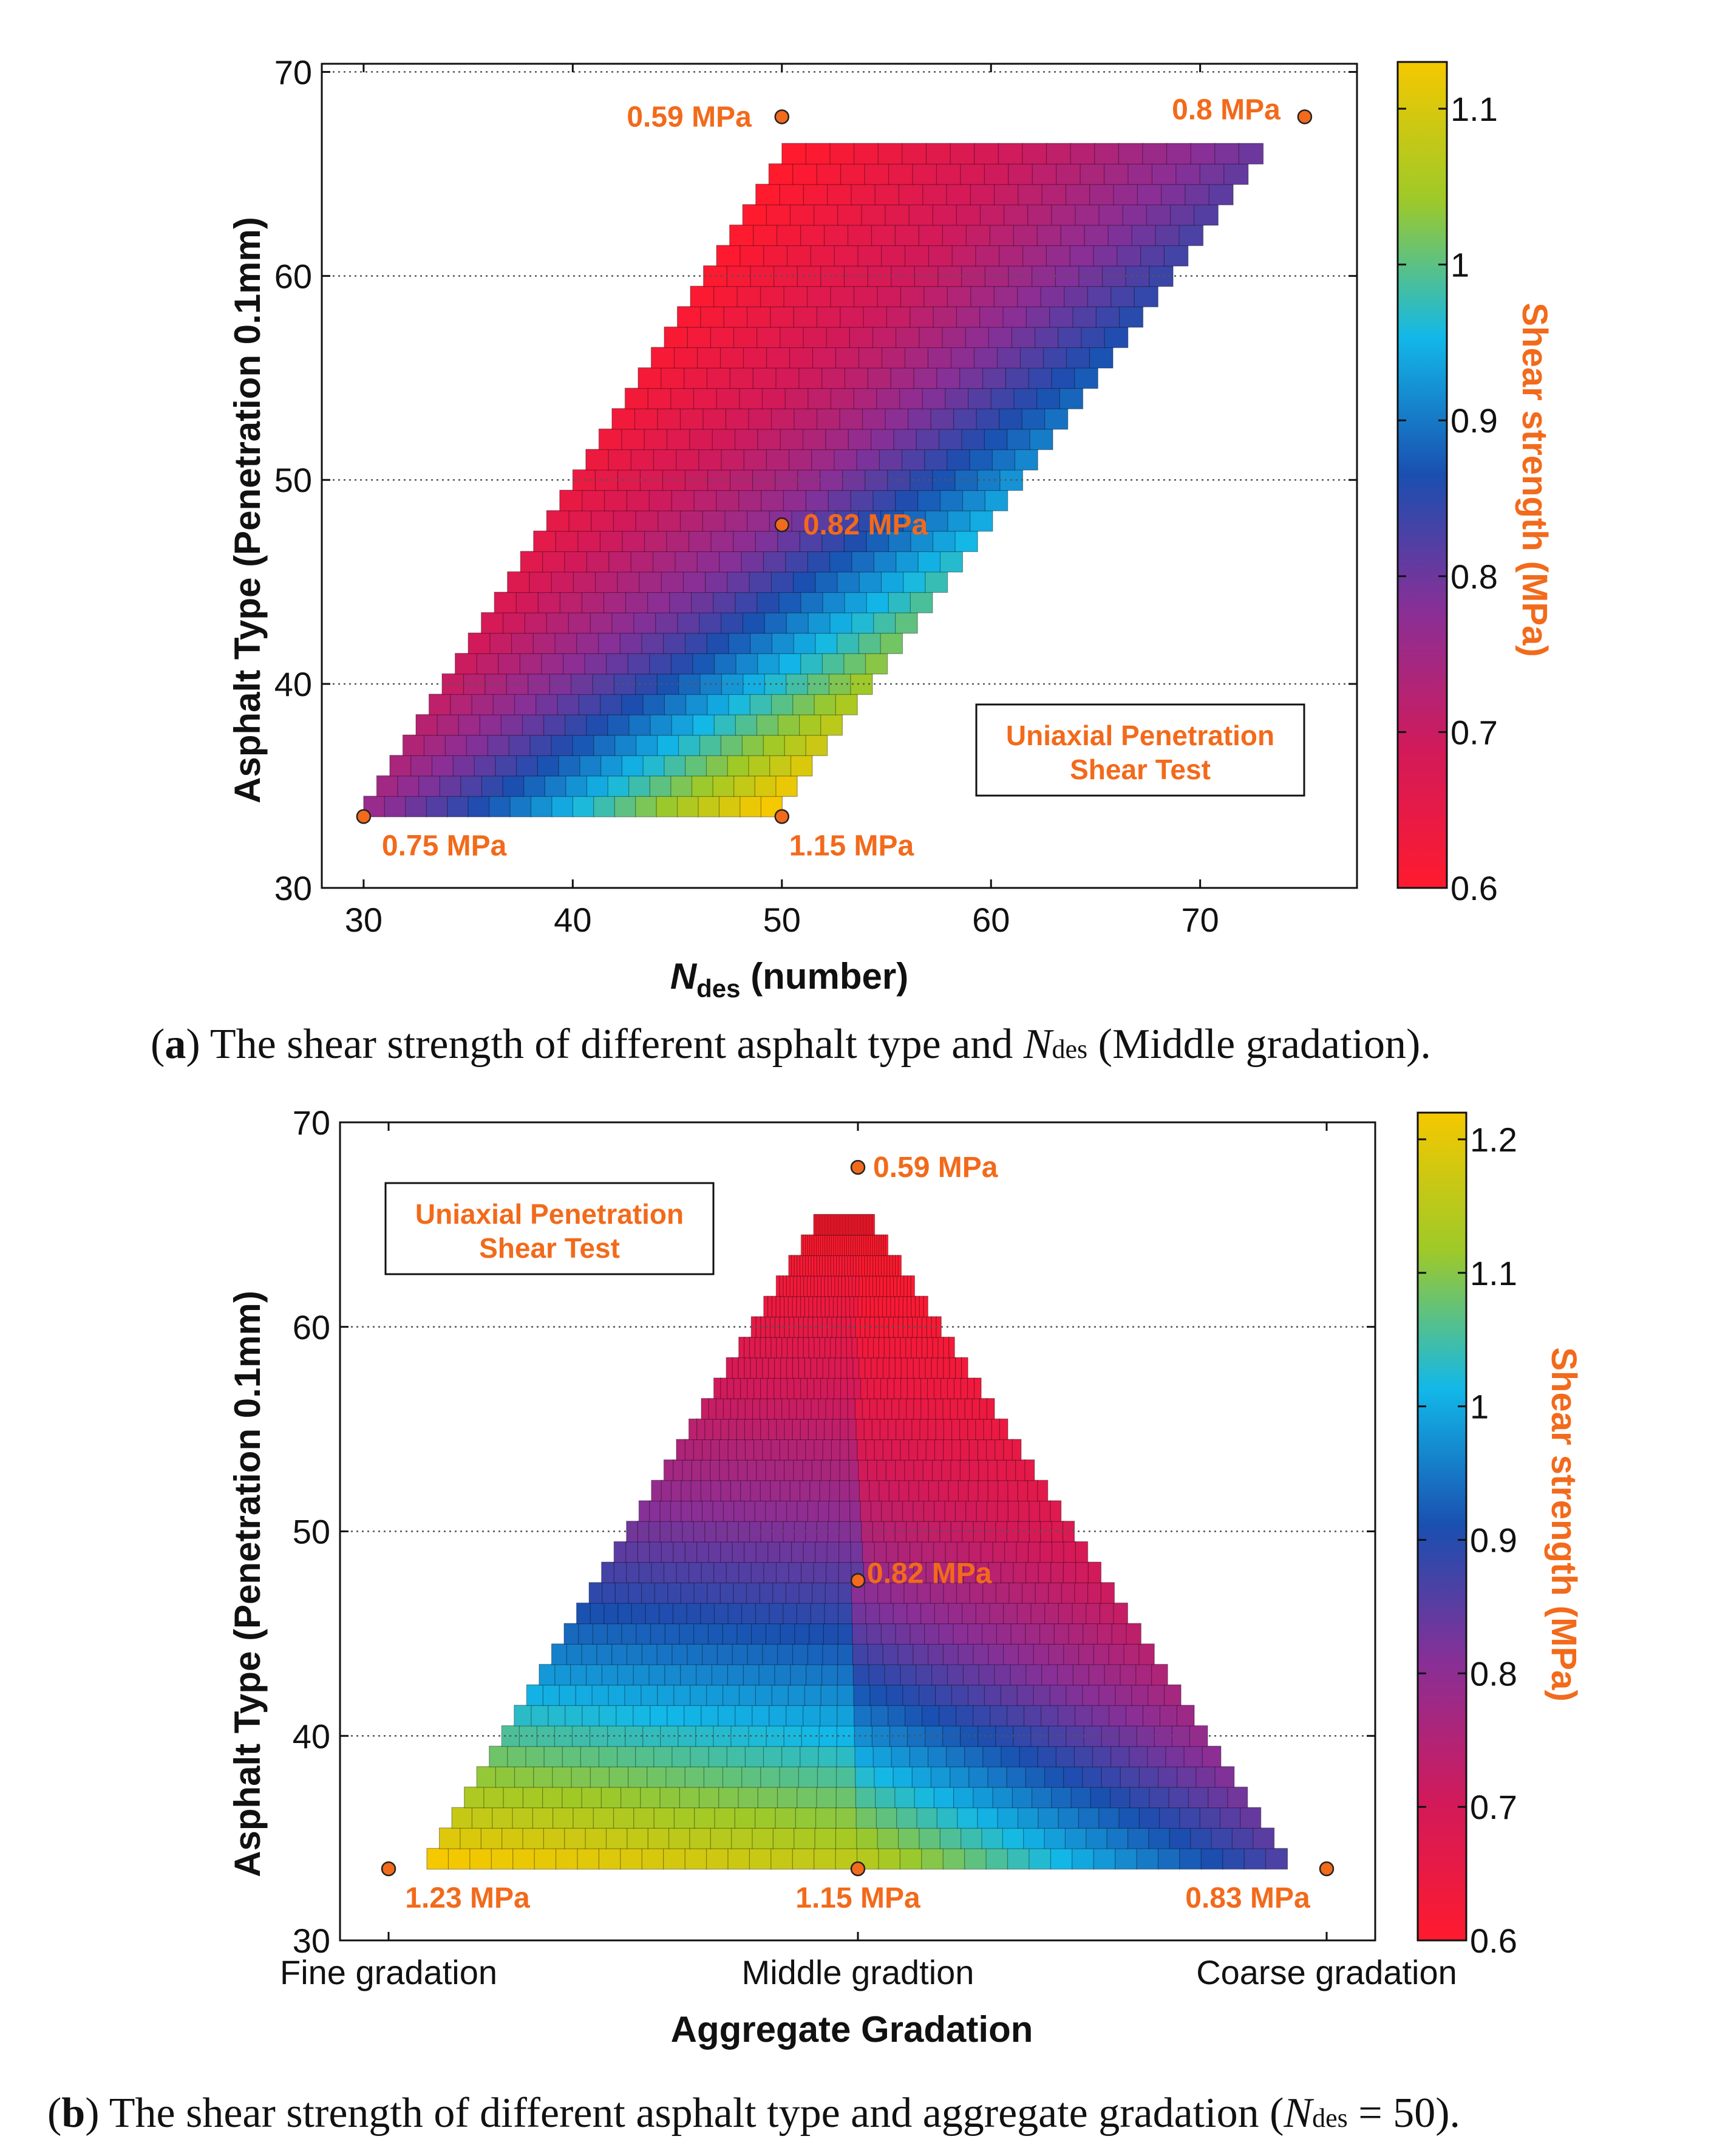 This screenshot has width=1731, height=2156. I want to click on legend-box-b: Uniaxial Penetration Shear Test, so click(549, 1228).